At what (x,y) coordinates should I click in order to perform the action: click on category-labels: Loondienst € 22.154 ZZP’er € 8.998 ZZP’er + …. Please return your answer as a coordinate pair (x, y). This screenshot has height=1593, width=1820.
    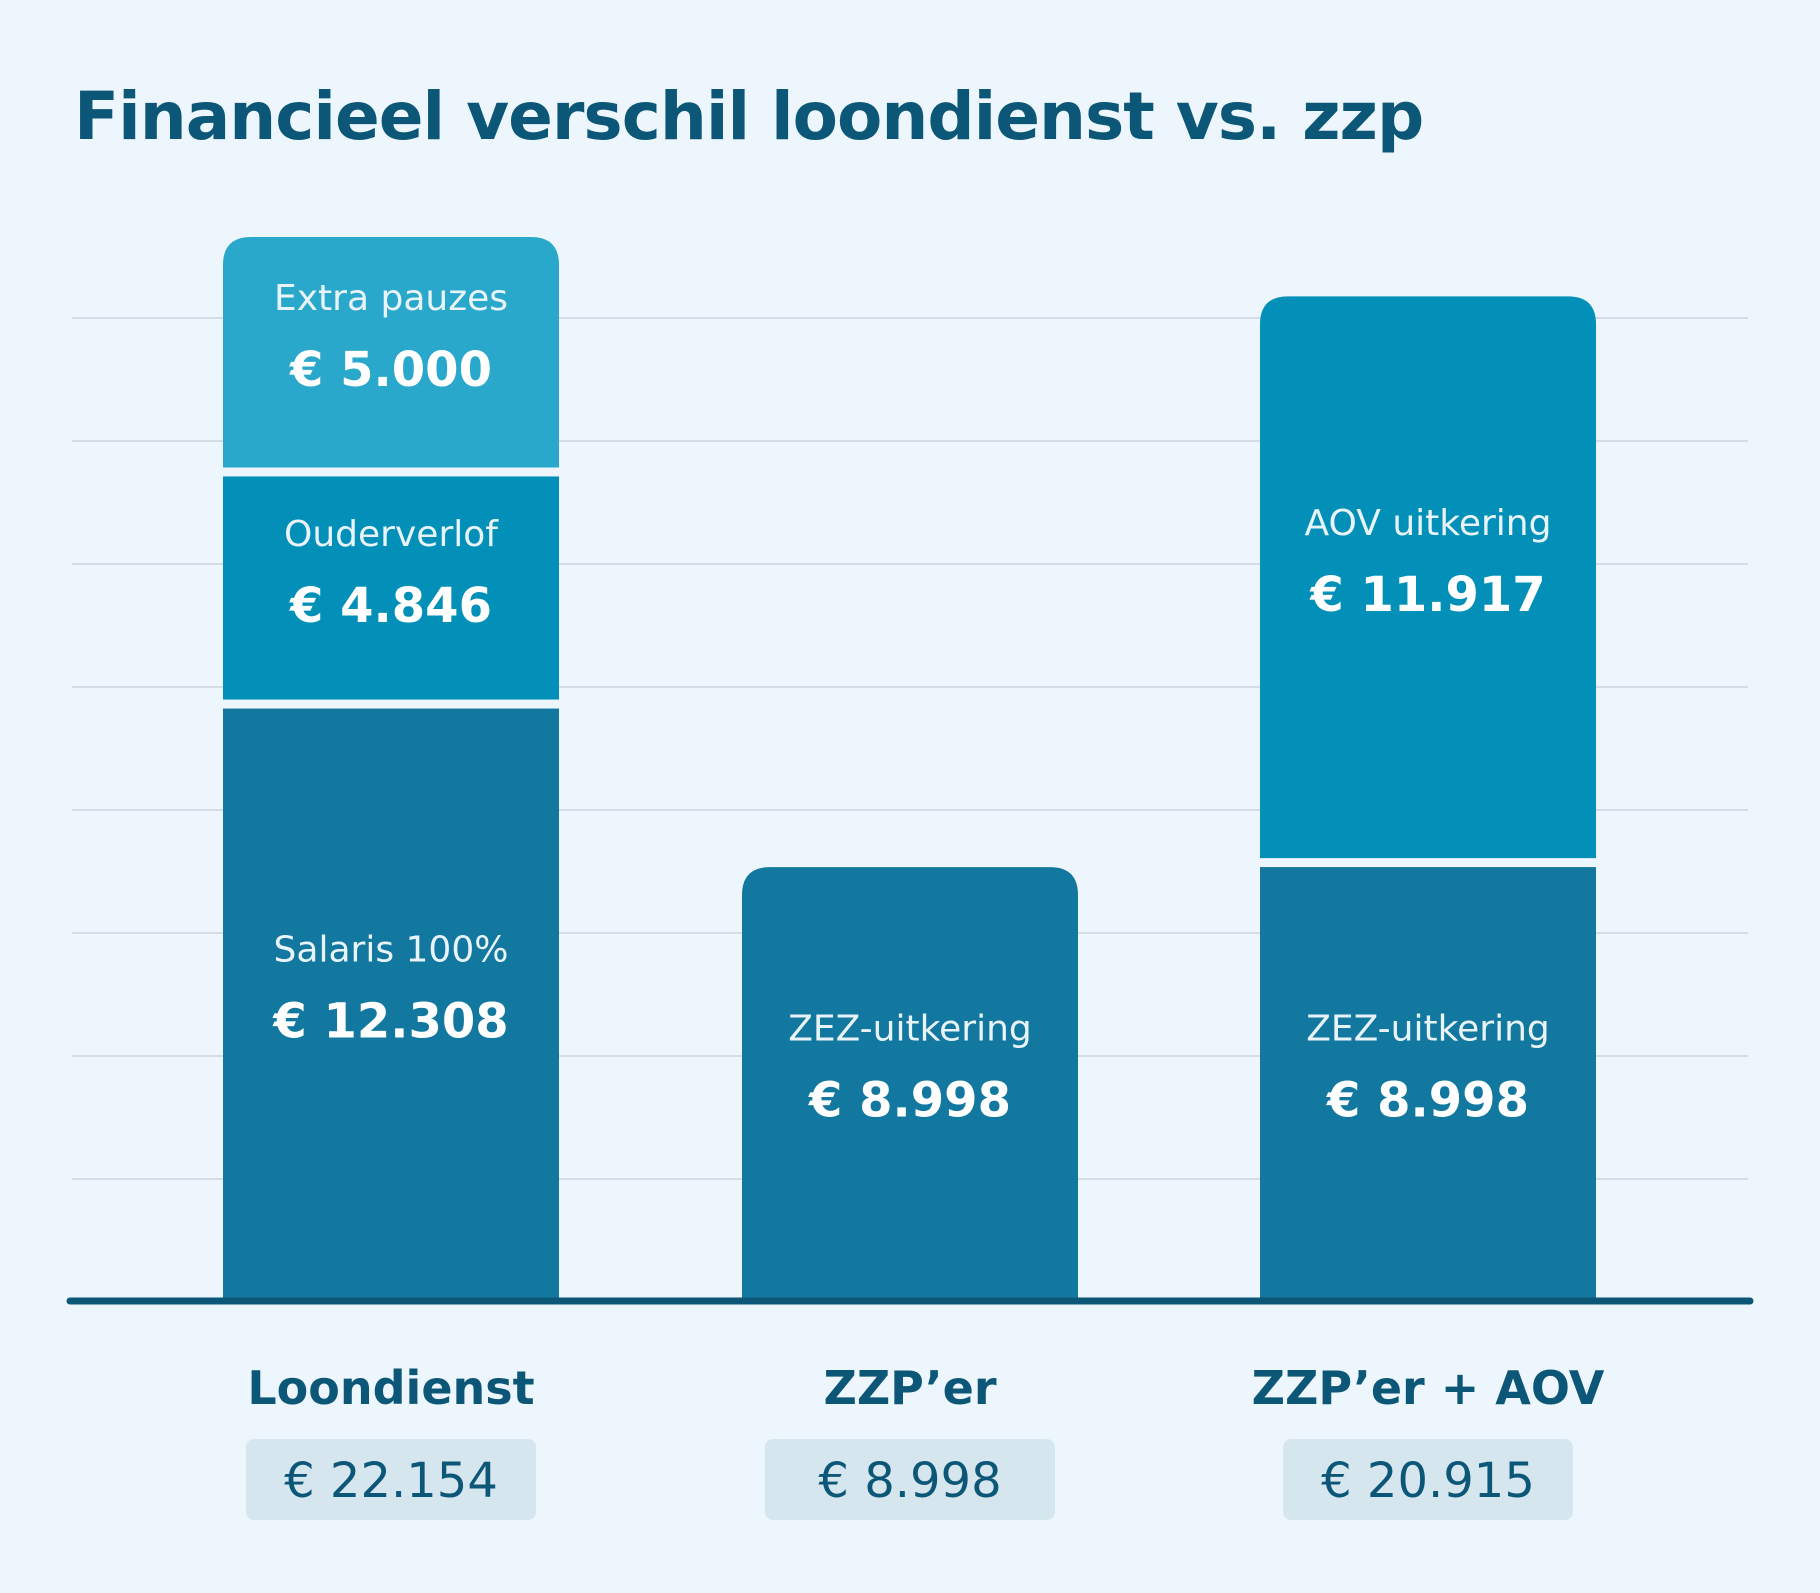
    Looking at the image, I should click on (925, 1440).